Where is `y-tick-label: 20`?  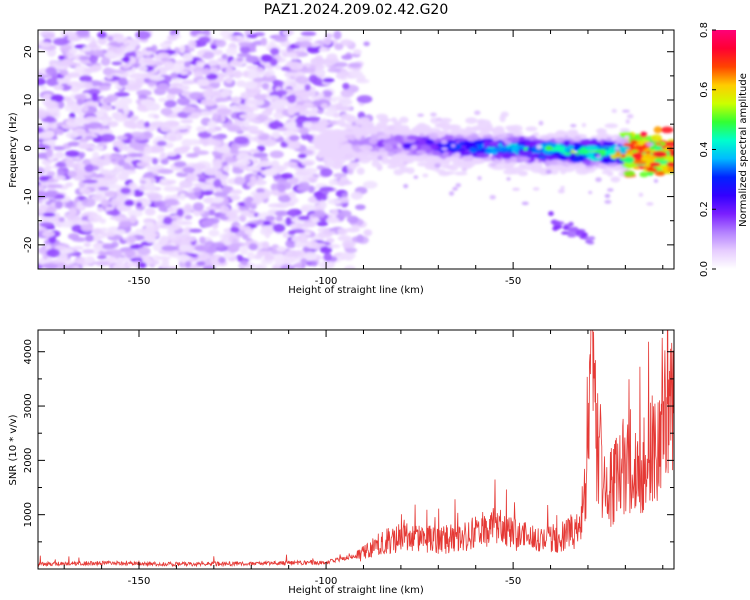 y-tick-label: 20 is located at coordinates (28, 51).